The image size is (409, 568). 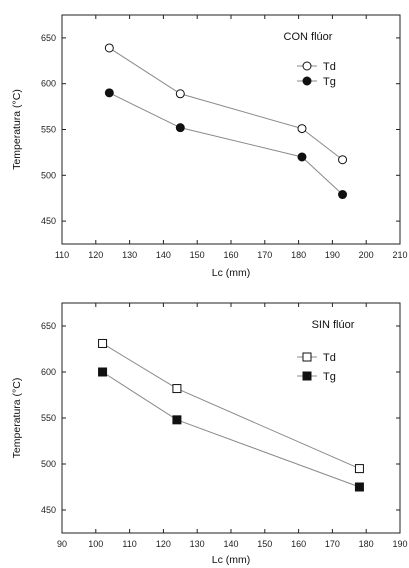 I want to click on chart-title: SIN flúor, so click(x=333, y=325).